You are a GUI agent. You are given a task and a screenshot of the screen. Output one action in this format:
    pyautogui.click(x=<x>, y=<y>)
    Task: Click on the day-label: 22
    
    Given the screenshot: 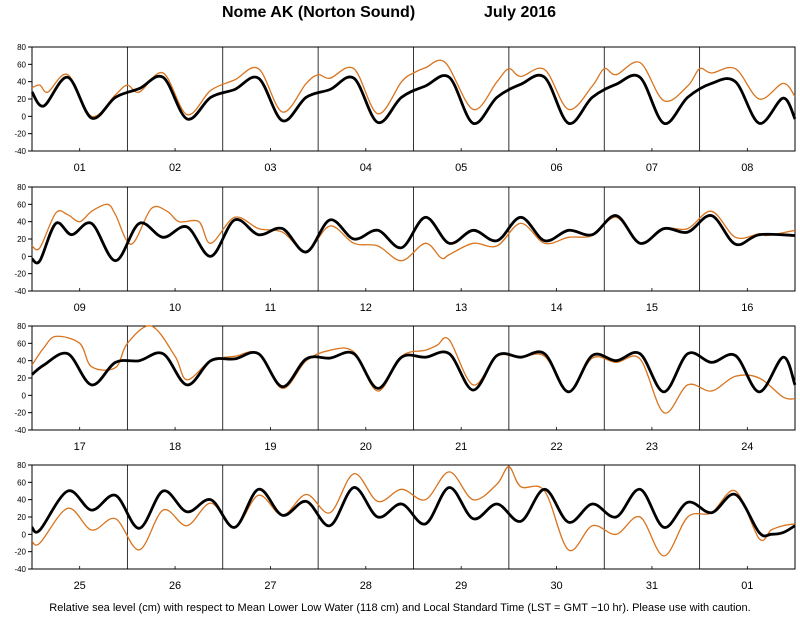 What is the action you would take?
    pyautogui.click(x=556, y=447)
    